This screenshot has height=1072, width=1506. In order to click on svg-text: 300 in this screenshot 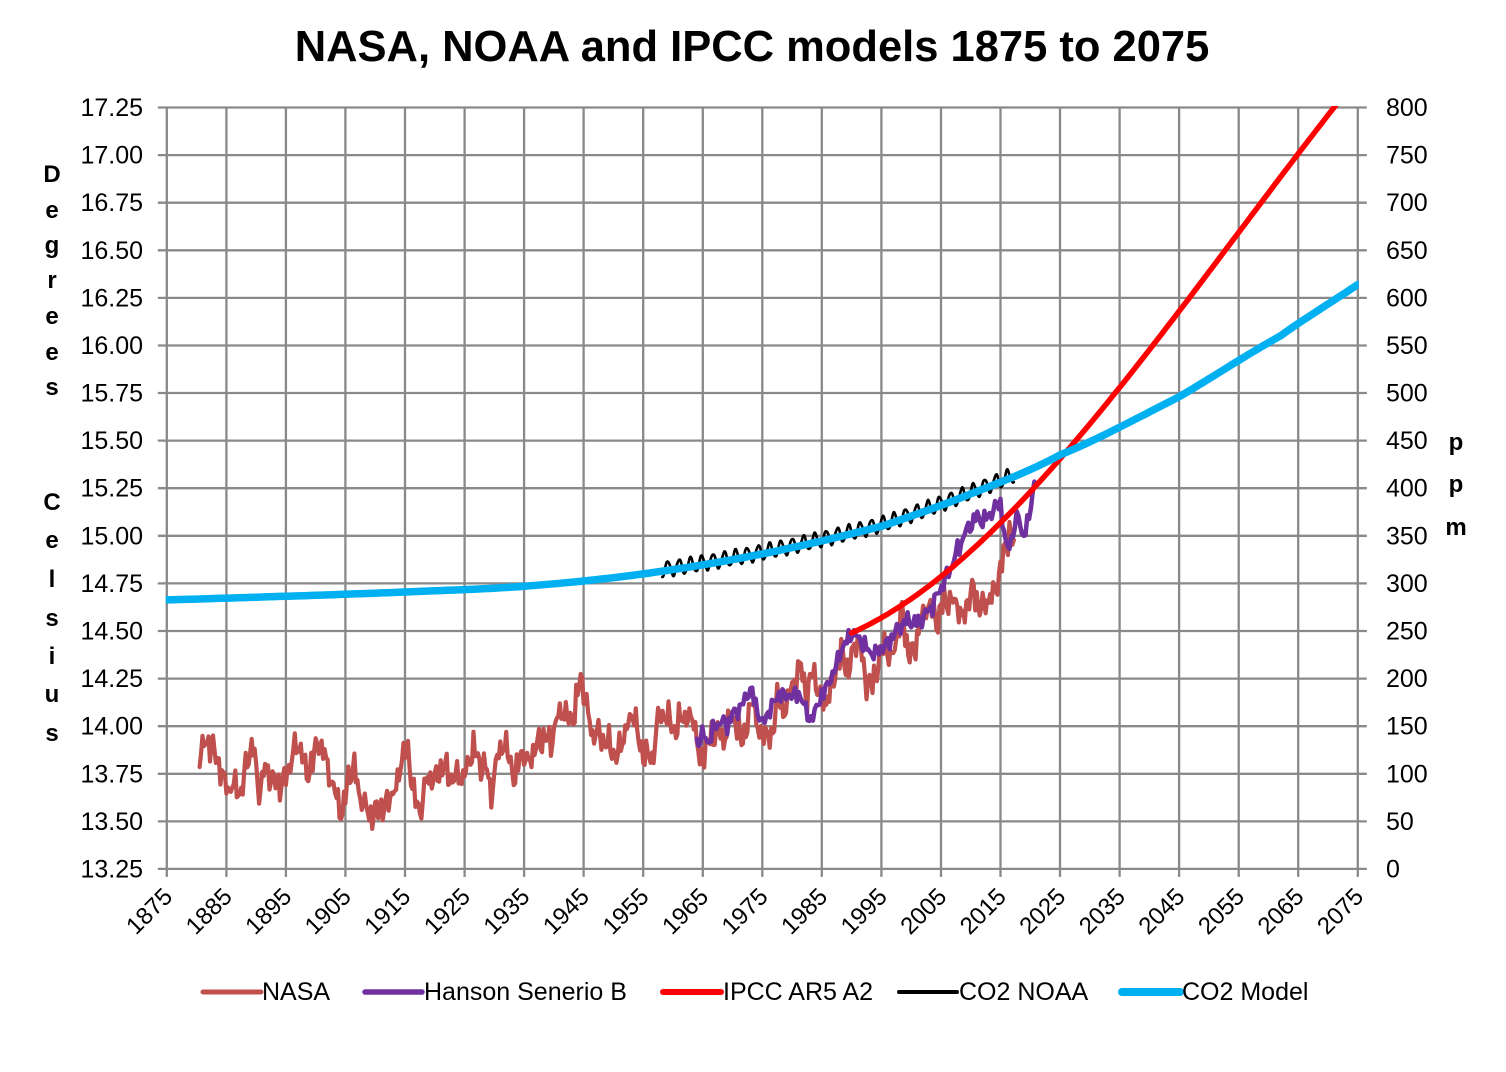, I will do `click(1407, 584)`.